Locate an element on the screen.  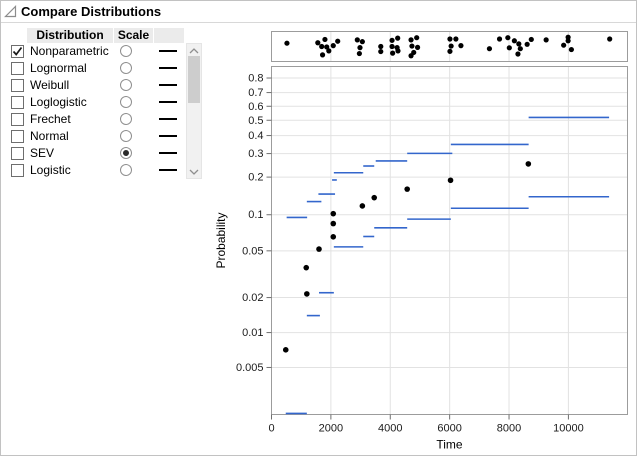
y-tick-label: 0.05 is located at coordinates (252, 251).